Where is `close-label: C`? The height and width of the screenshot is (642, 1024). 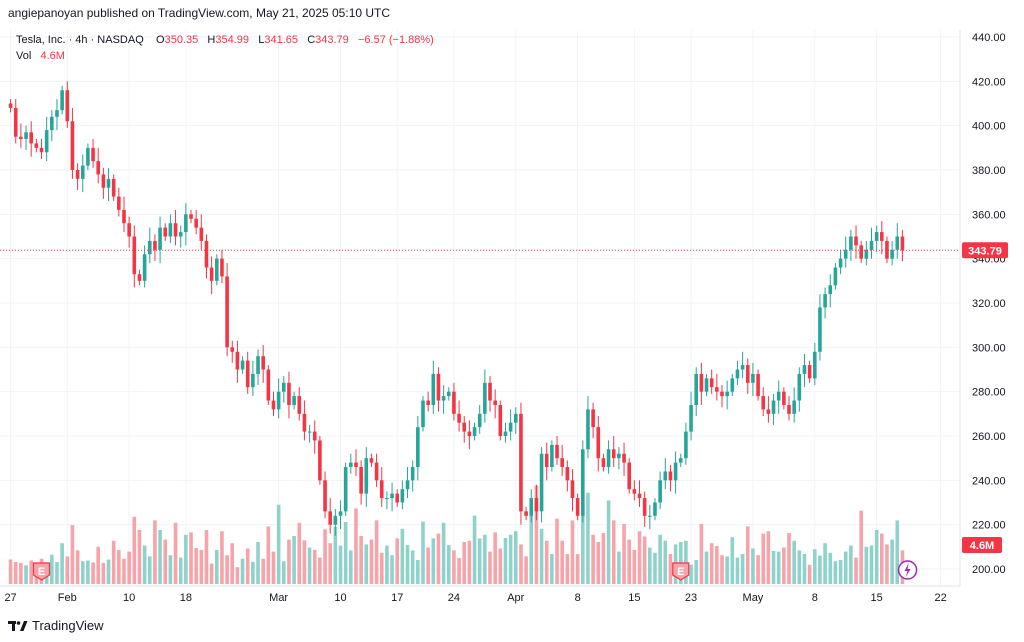
close-label: C is located at coordinates (311, 40).